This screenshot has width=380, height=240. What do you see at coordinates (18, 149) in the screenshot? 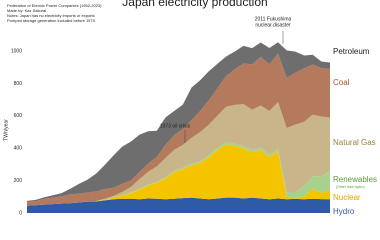
I see `y-tick-label: 400` at bounding box center [18, 149].